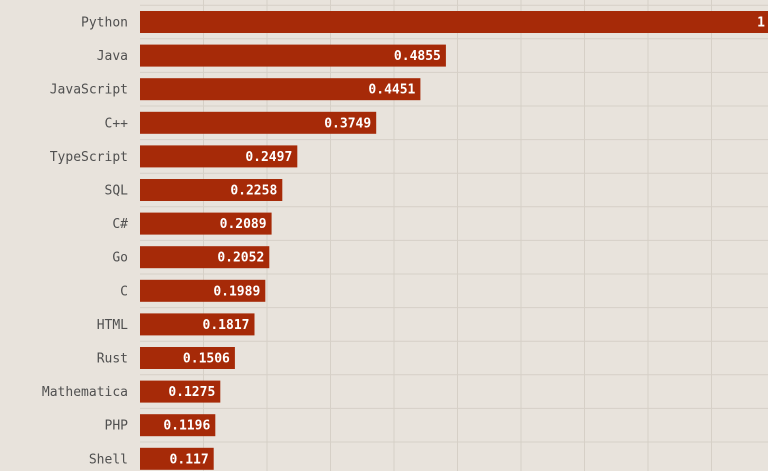 The width and height of the screenshot is (768, 471). Describe the element at coordinates (240, 258) in the screenshot. I see `value-label-go: 0.2052` at that location.